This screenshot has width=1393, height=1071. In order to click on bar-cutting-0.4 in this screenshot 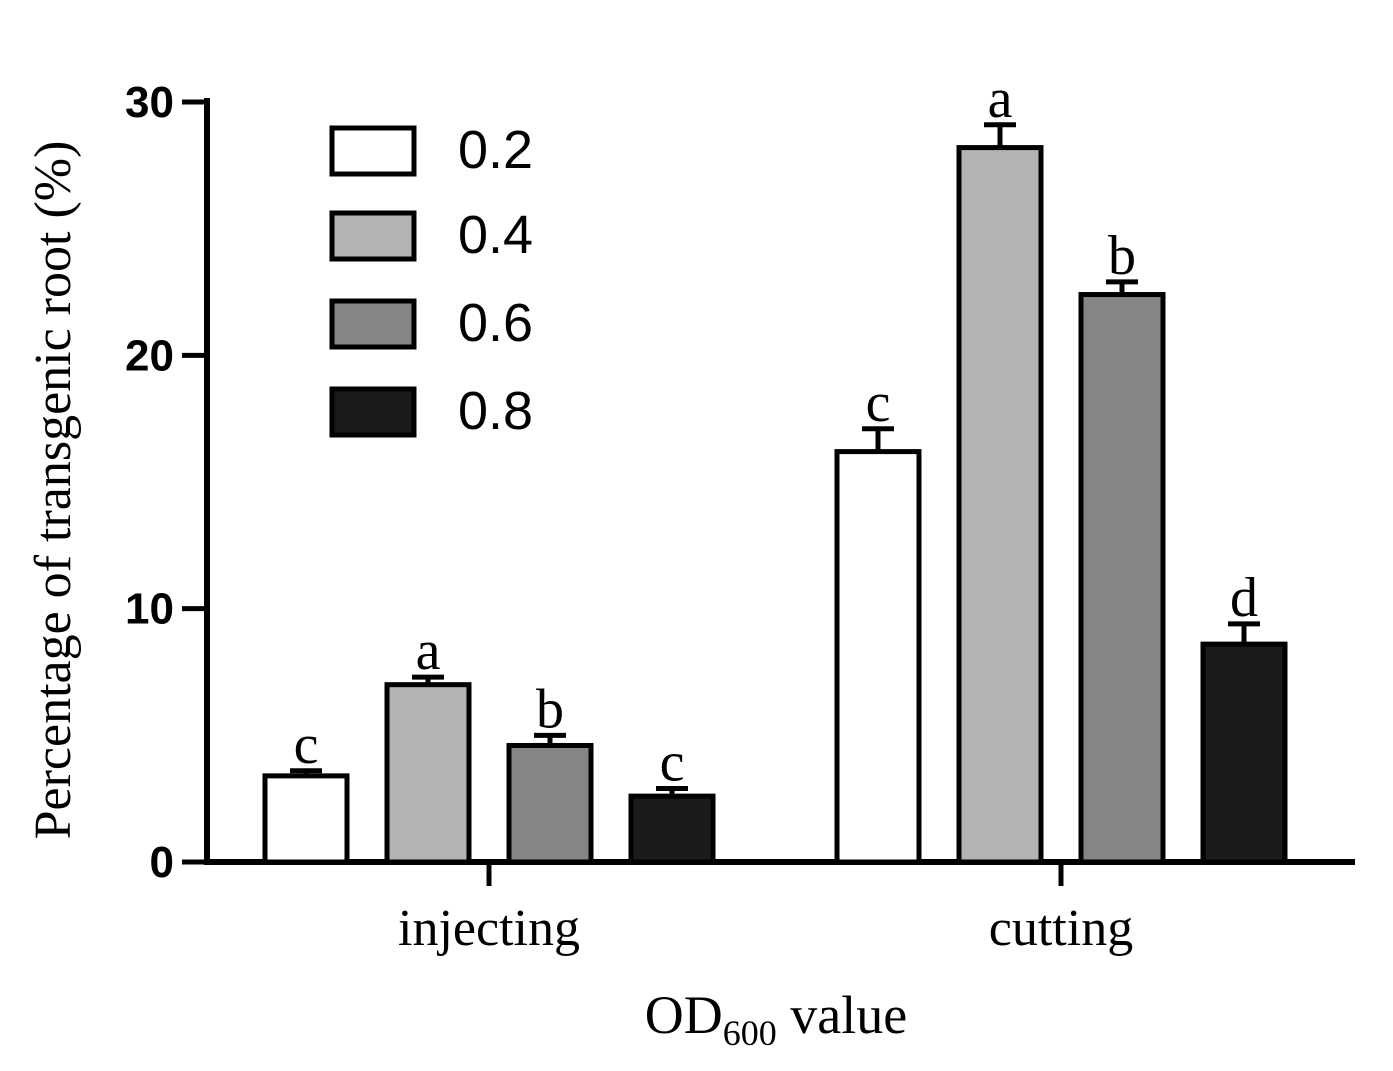, I will do `click(1000, 505)`.